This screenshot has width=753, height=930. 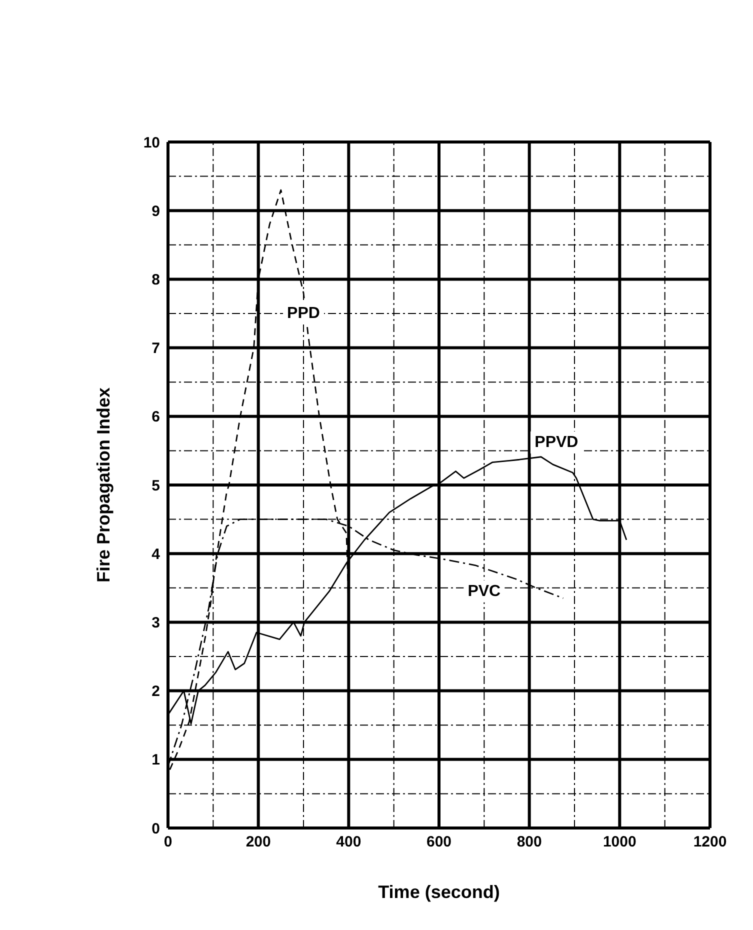 What do you see at coordinates (156, 760) in the screenshot?
I see `y-tick-label: 1` at bounding box center [156, 760].